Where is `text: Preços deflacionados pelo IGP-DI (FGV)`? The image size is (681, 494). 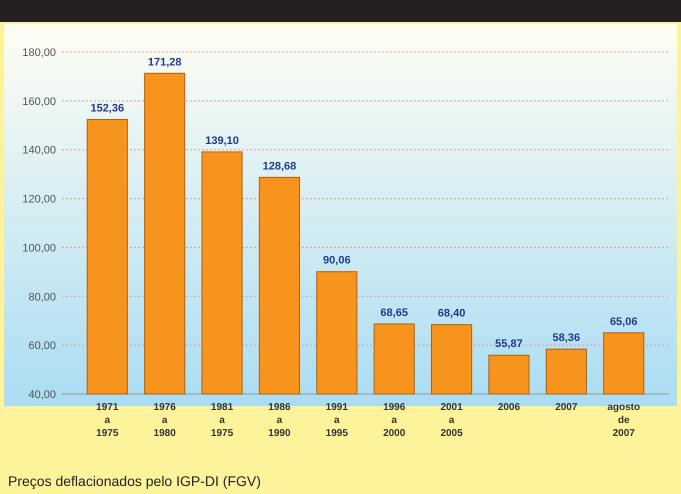 text: Preços deflacionados pelo IGP-DI (FGV) is located at coordinates (134, 481).